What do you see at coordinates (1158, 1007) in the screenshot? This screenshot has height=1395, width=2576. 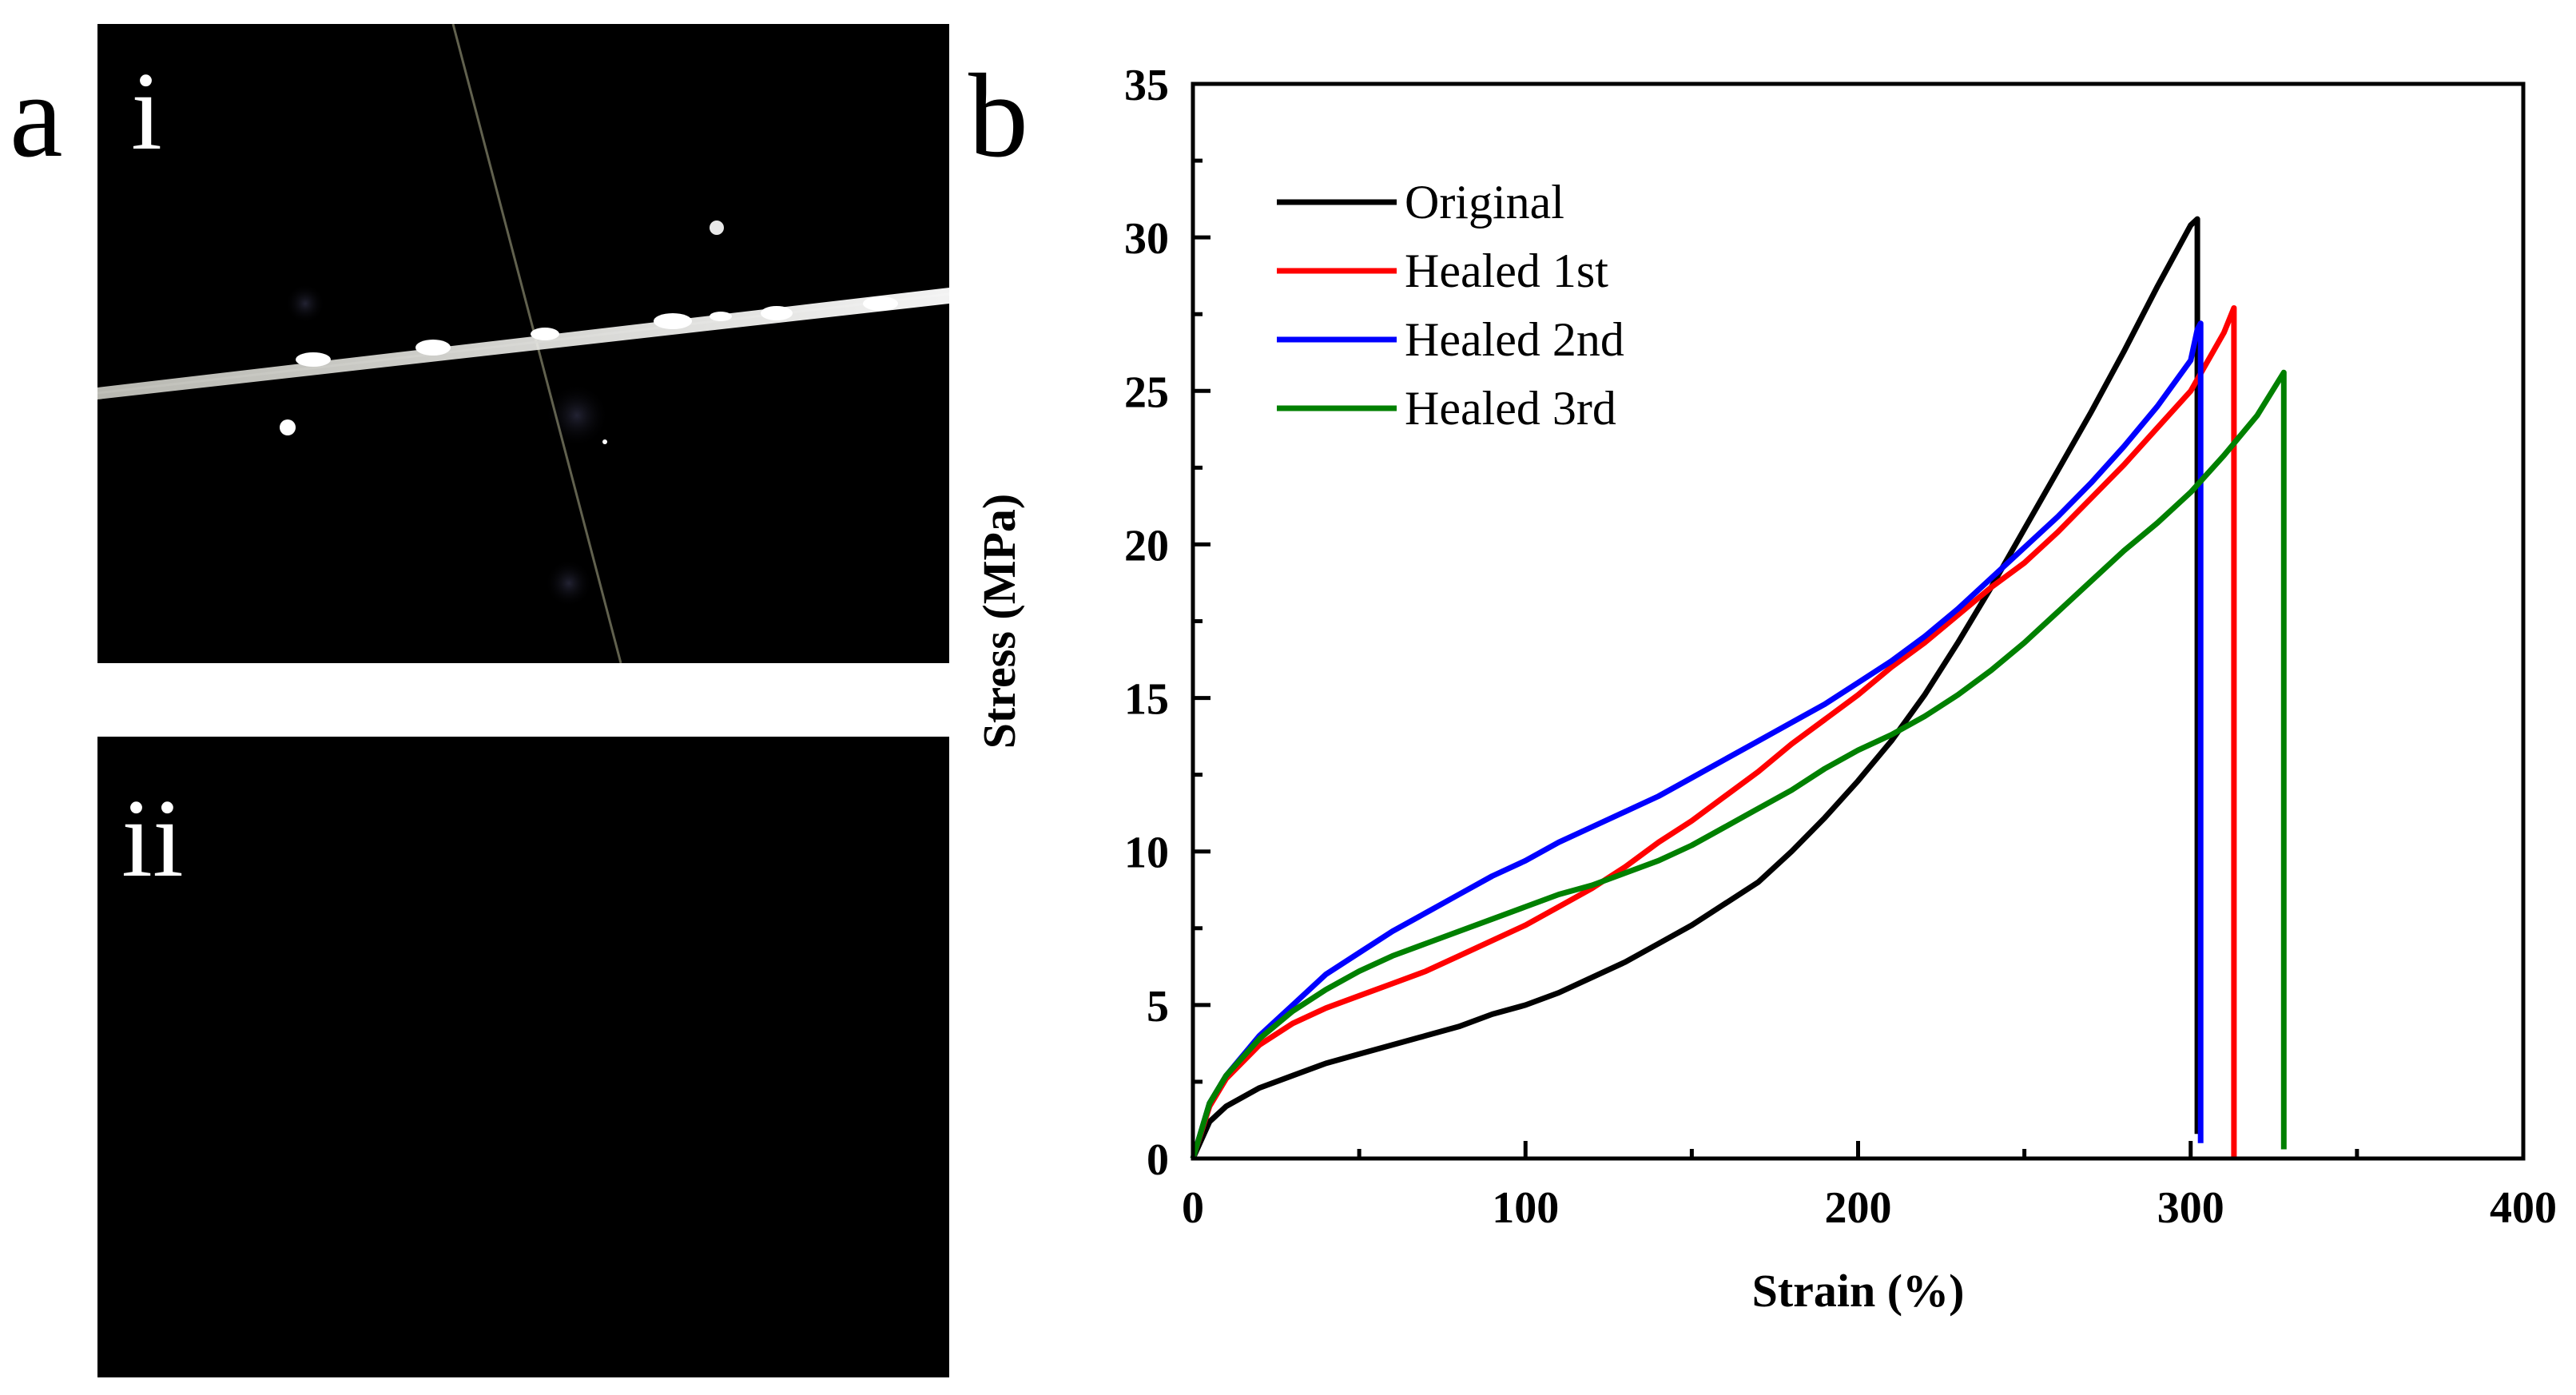 I see `y-tick-label-1: 5` at bounding box center [1158, 1007].